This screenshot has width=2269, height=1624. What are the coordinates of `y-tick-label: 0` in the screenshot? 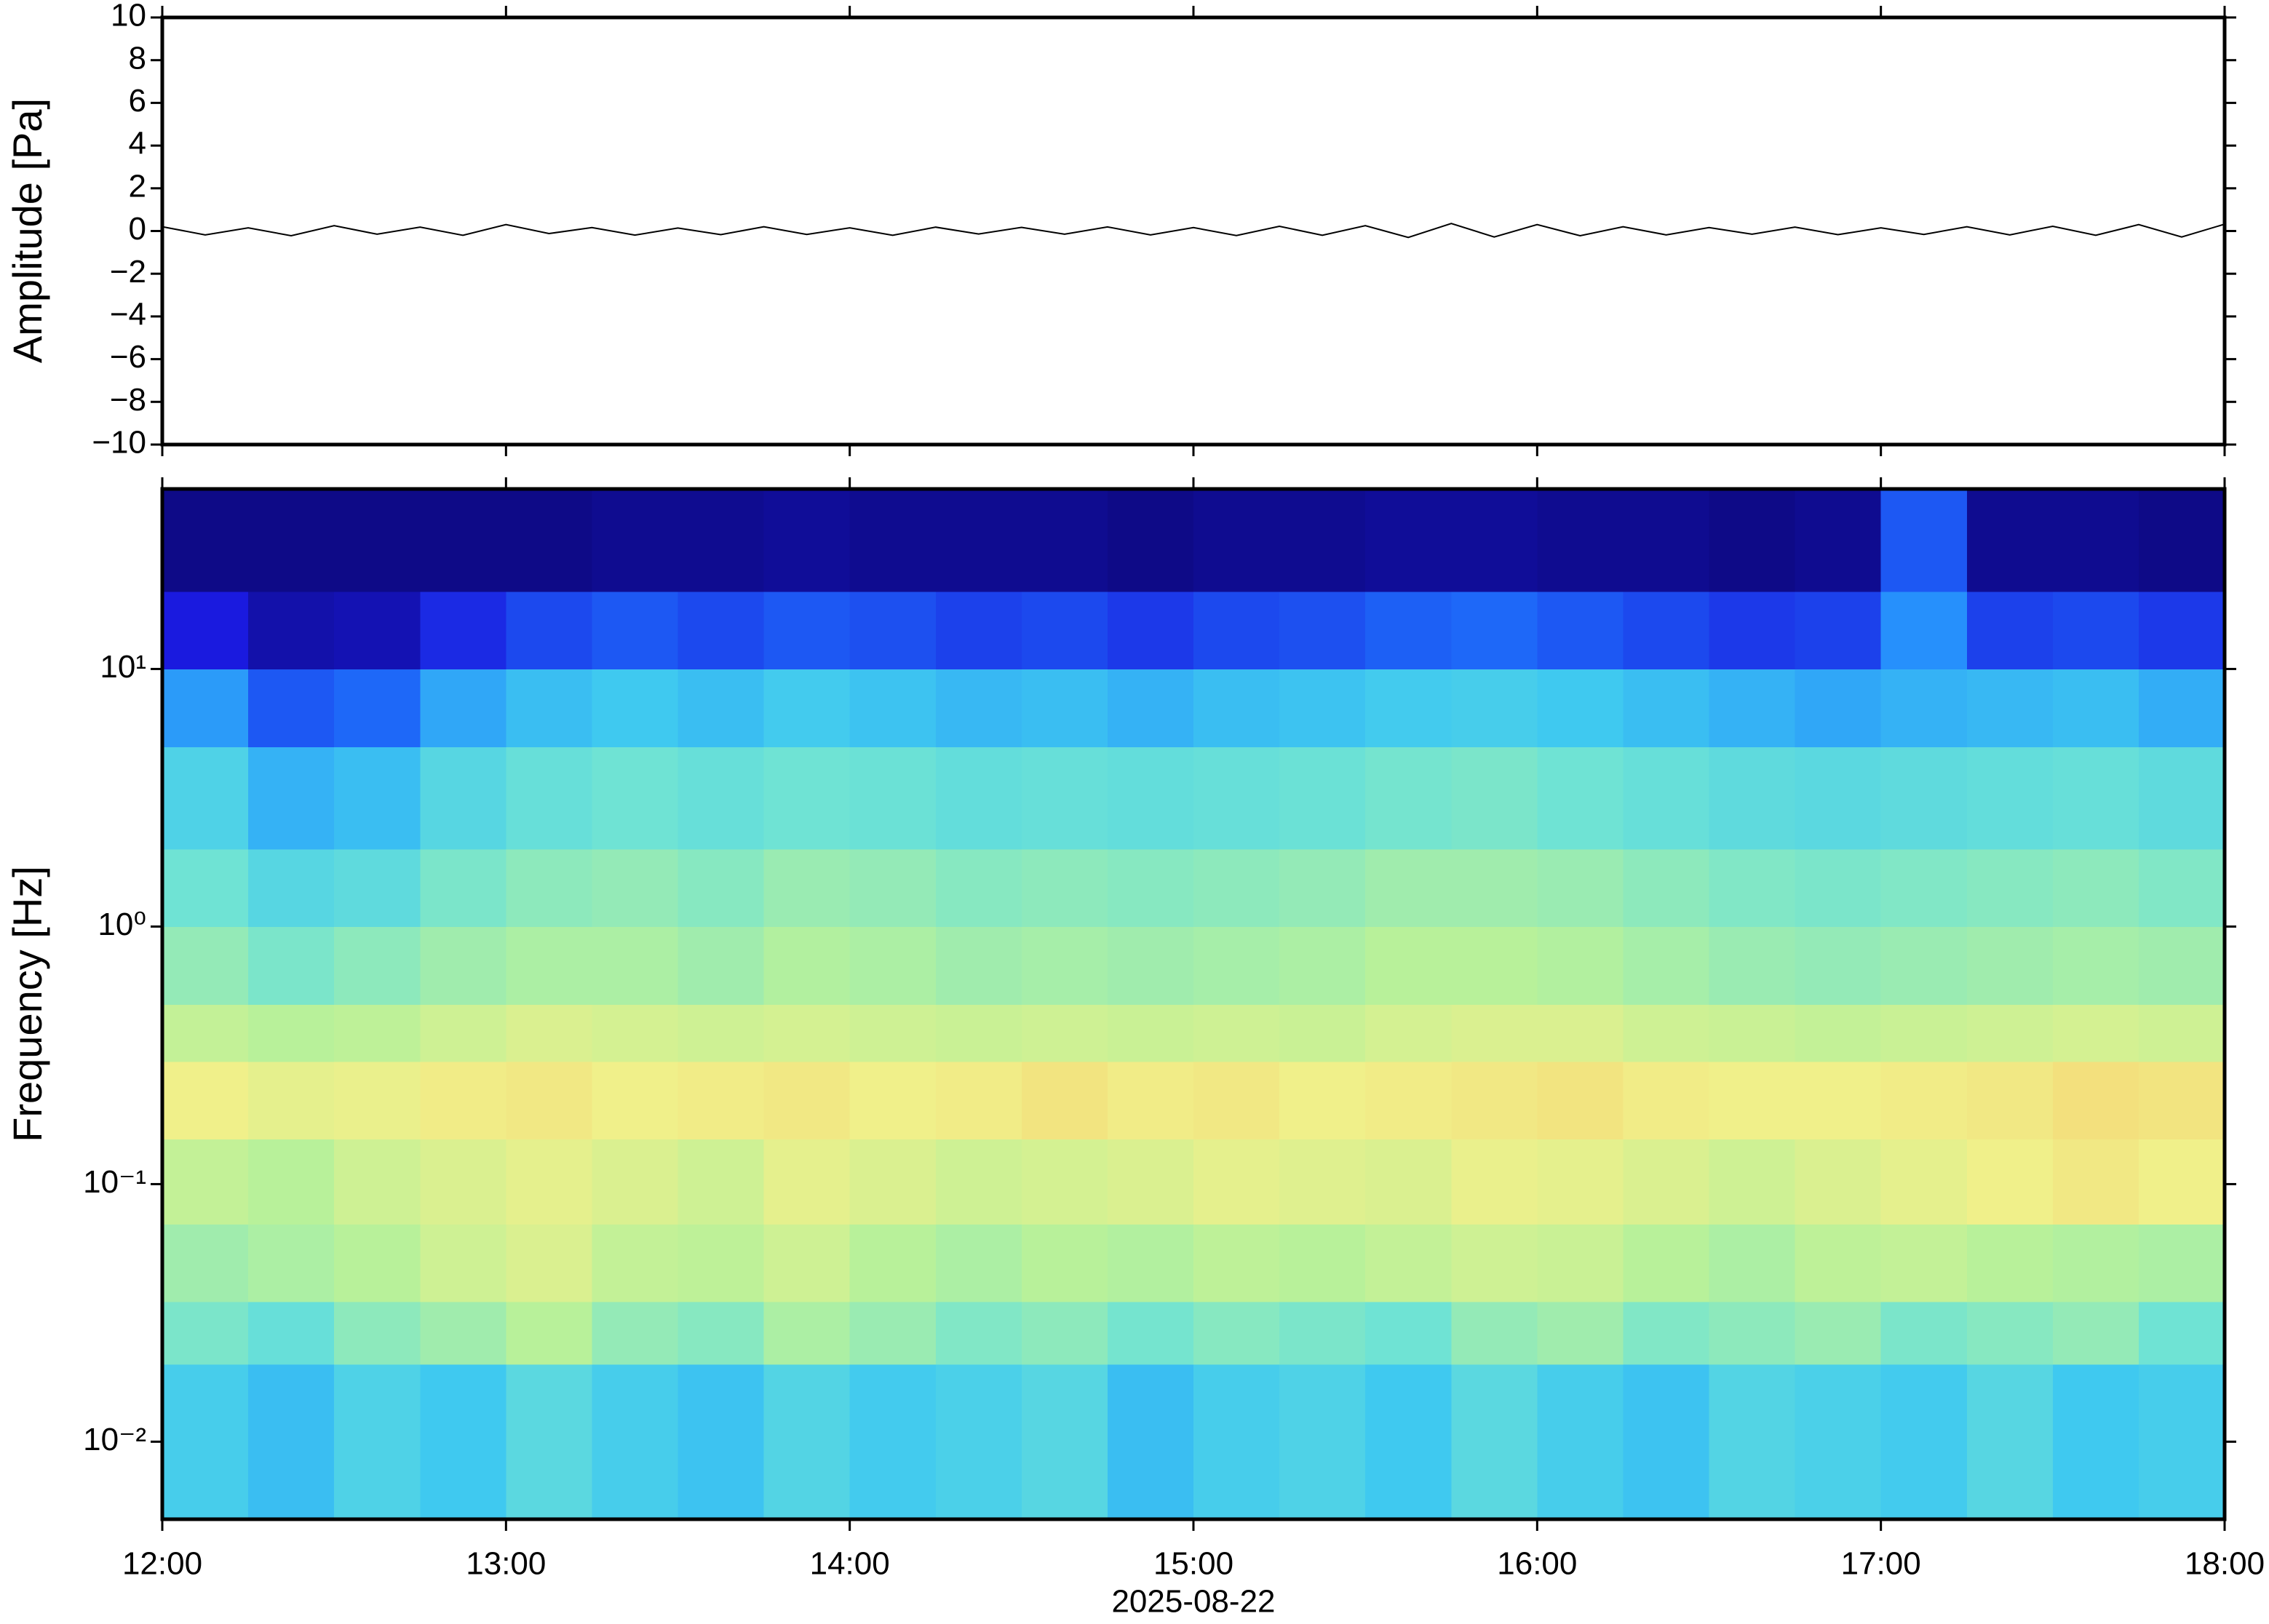 It's located at (137, 229).